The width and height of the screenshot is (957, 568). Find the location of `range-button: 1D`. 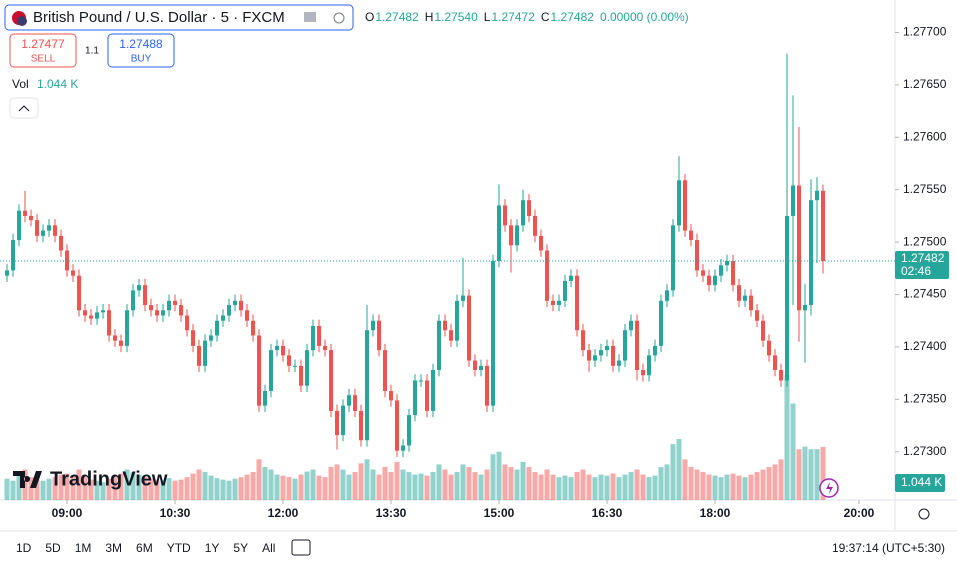

range-button: 1D is located at coordinates (24, 548).